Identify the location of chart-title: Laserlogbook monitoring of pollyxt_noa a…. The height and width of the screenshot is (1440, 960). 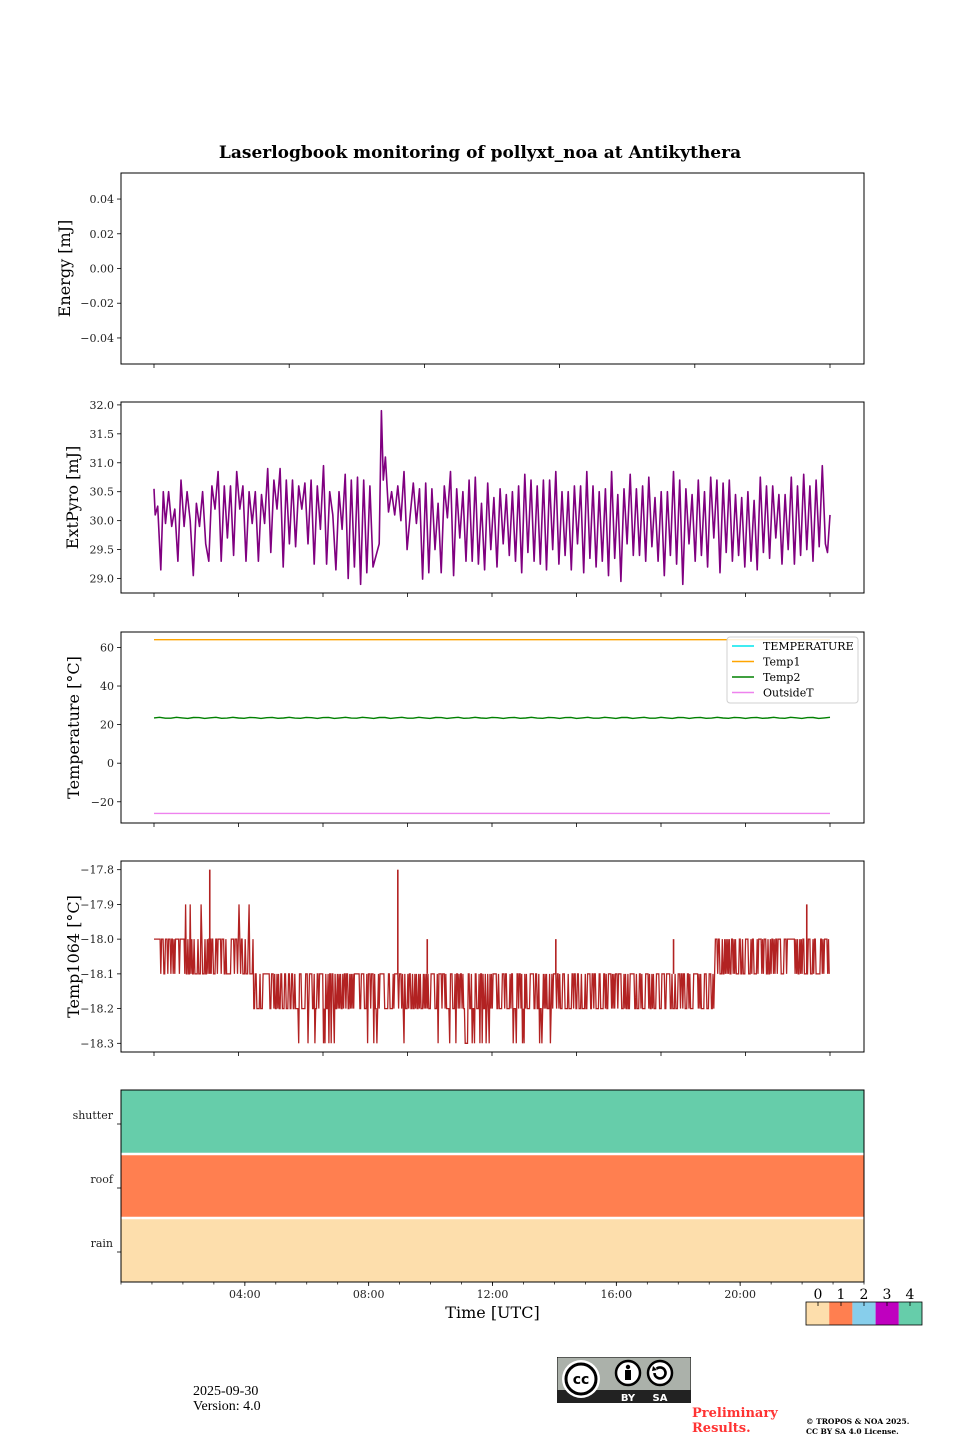
(480, 153).